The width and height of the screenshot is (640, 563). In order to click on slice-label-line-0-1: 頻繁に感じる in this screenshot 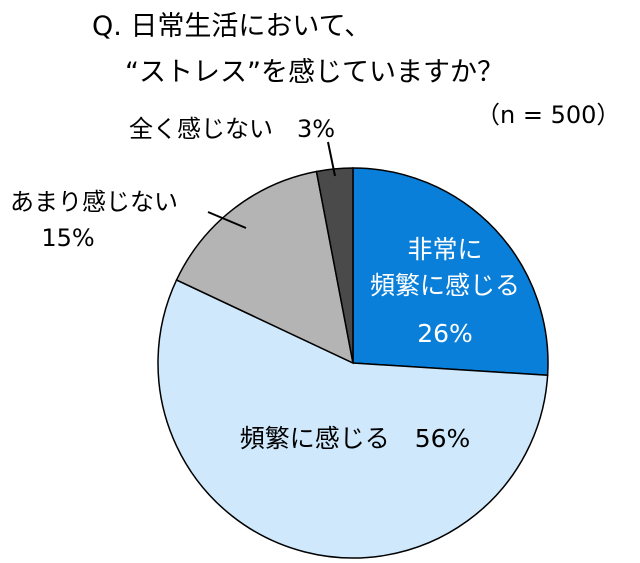, I will do `click(445, 285)`.